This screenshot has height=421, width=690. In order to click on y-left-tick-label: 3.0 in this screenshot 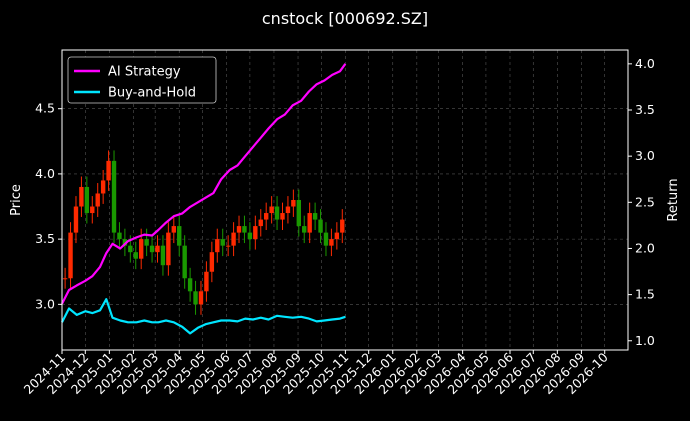, I will do `click(45, 303)`.